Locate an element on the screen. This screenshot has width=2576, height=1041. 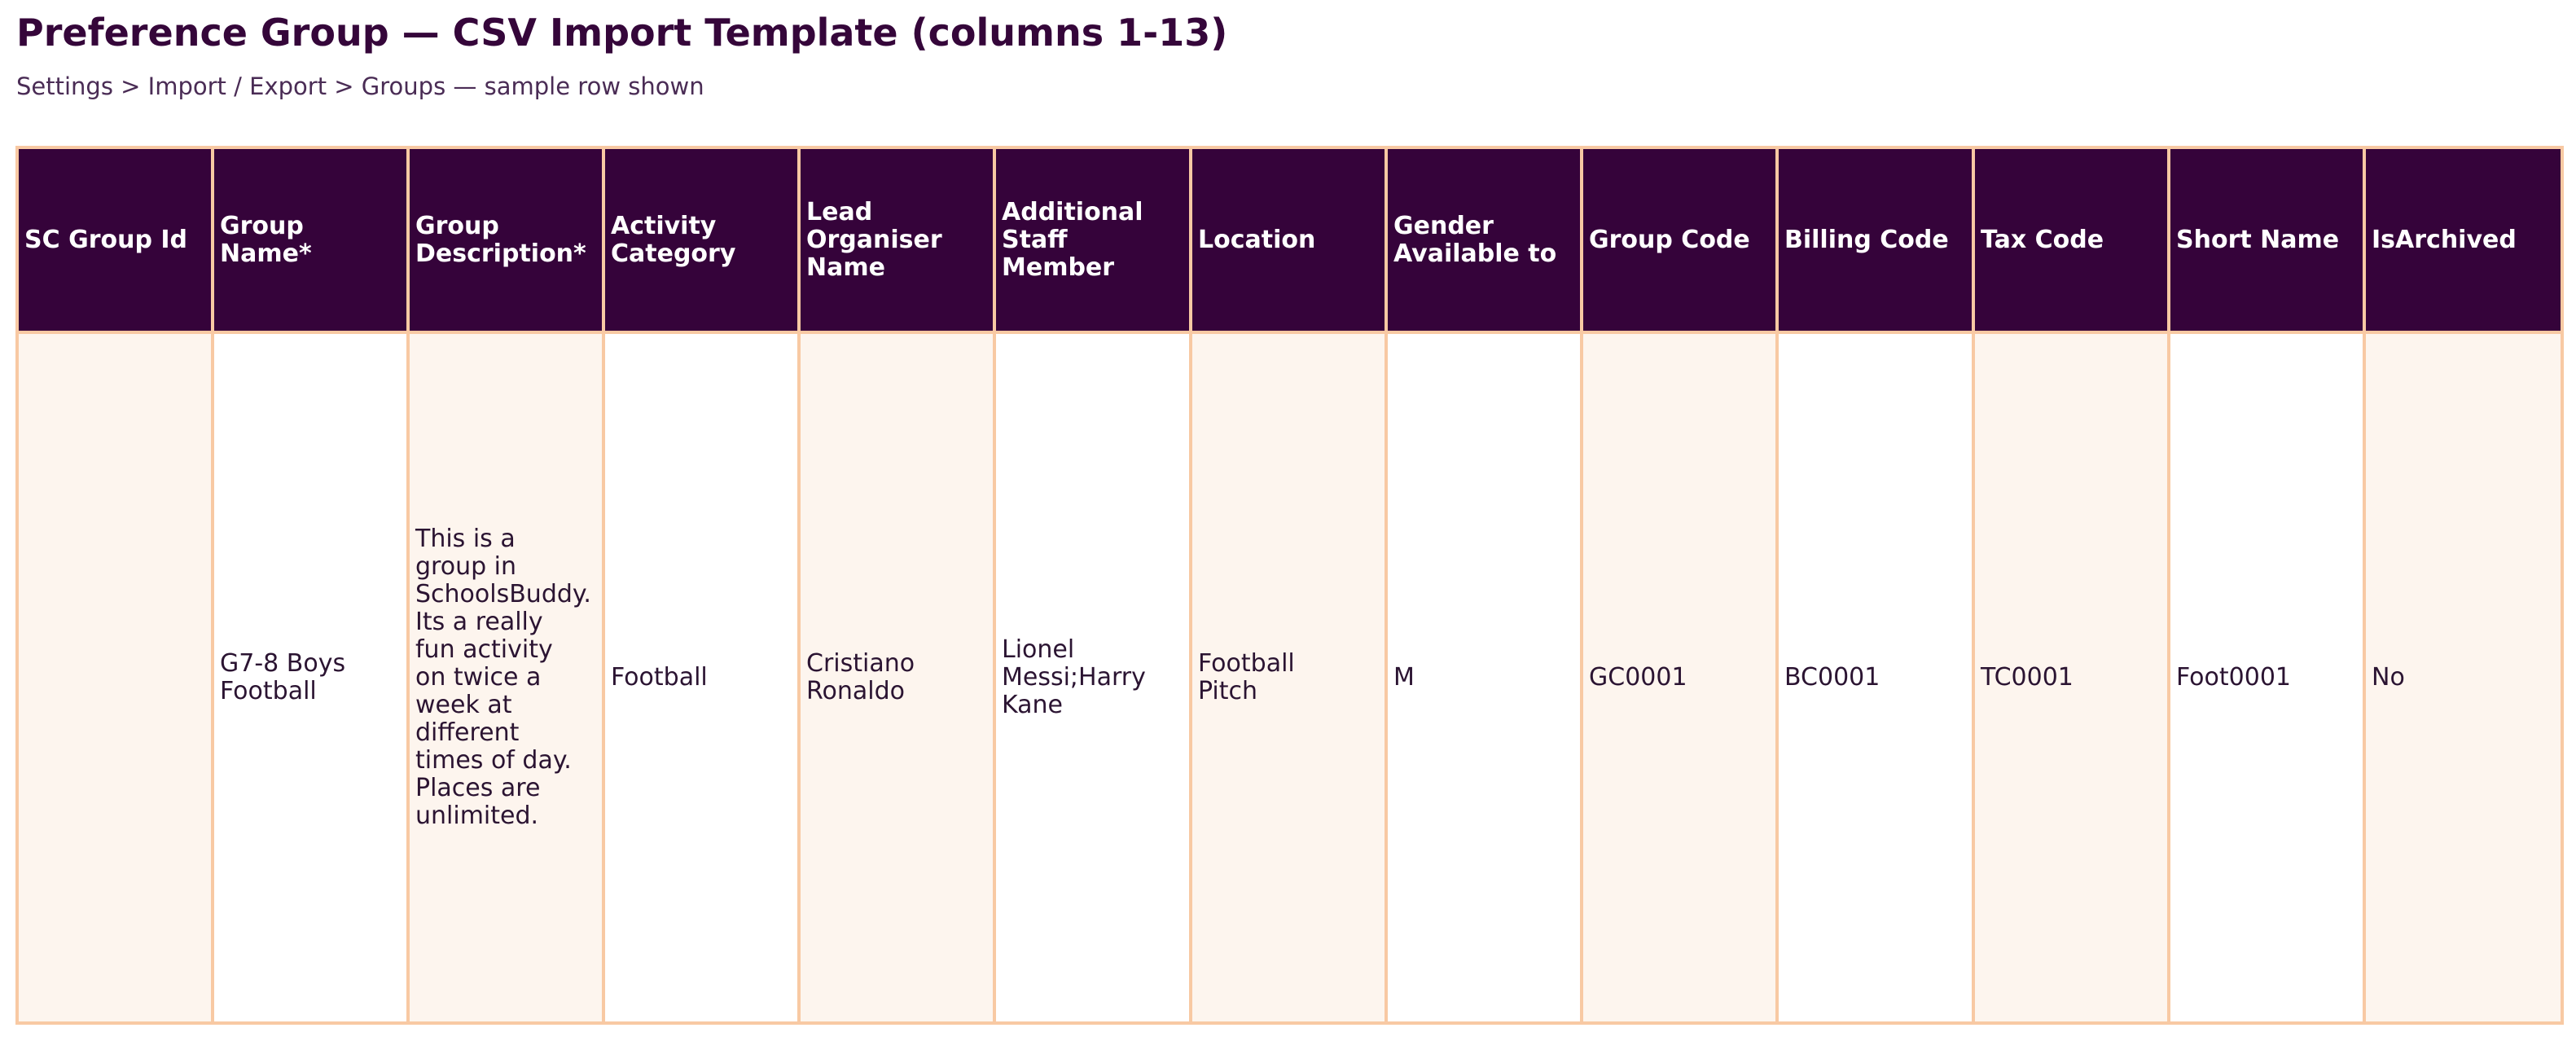
column-header-short-name: Short Name is located at coordinates (2266, 240).